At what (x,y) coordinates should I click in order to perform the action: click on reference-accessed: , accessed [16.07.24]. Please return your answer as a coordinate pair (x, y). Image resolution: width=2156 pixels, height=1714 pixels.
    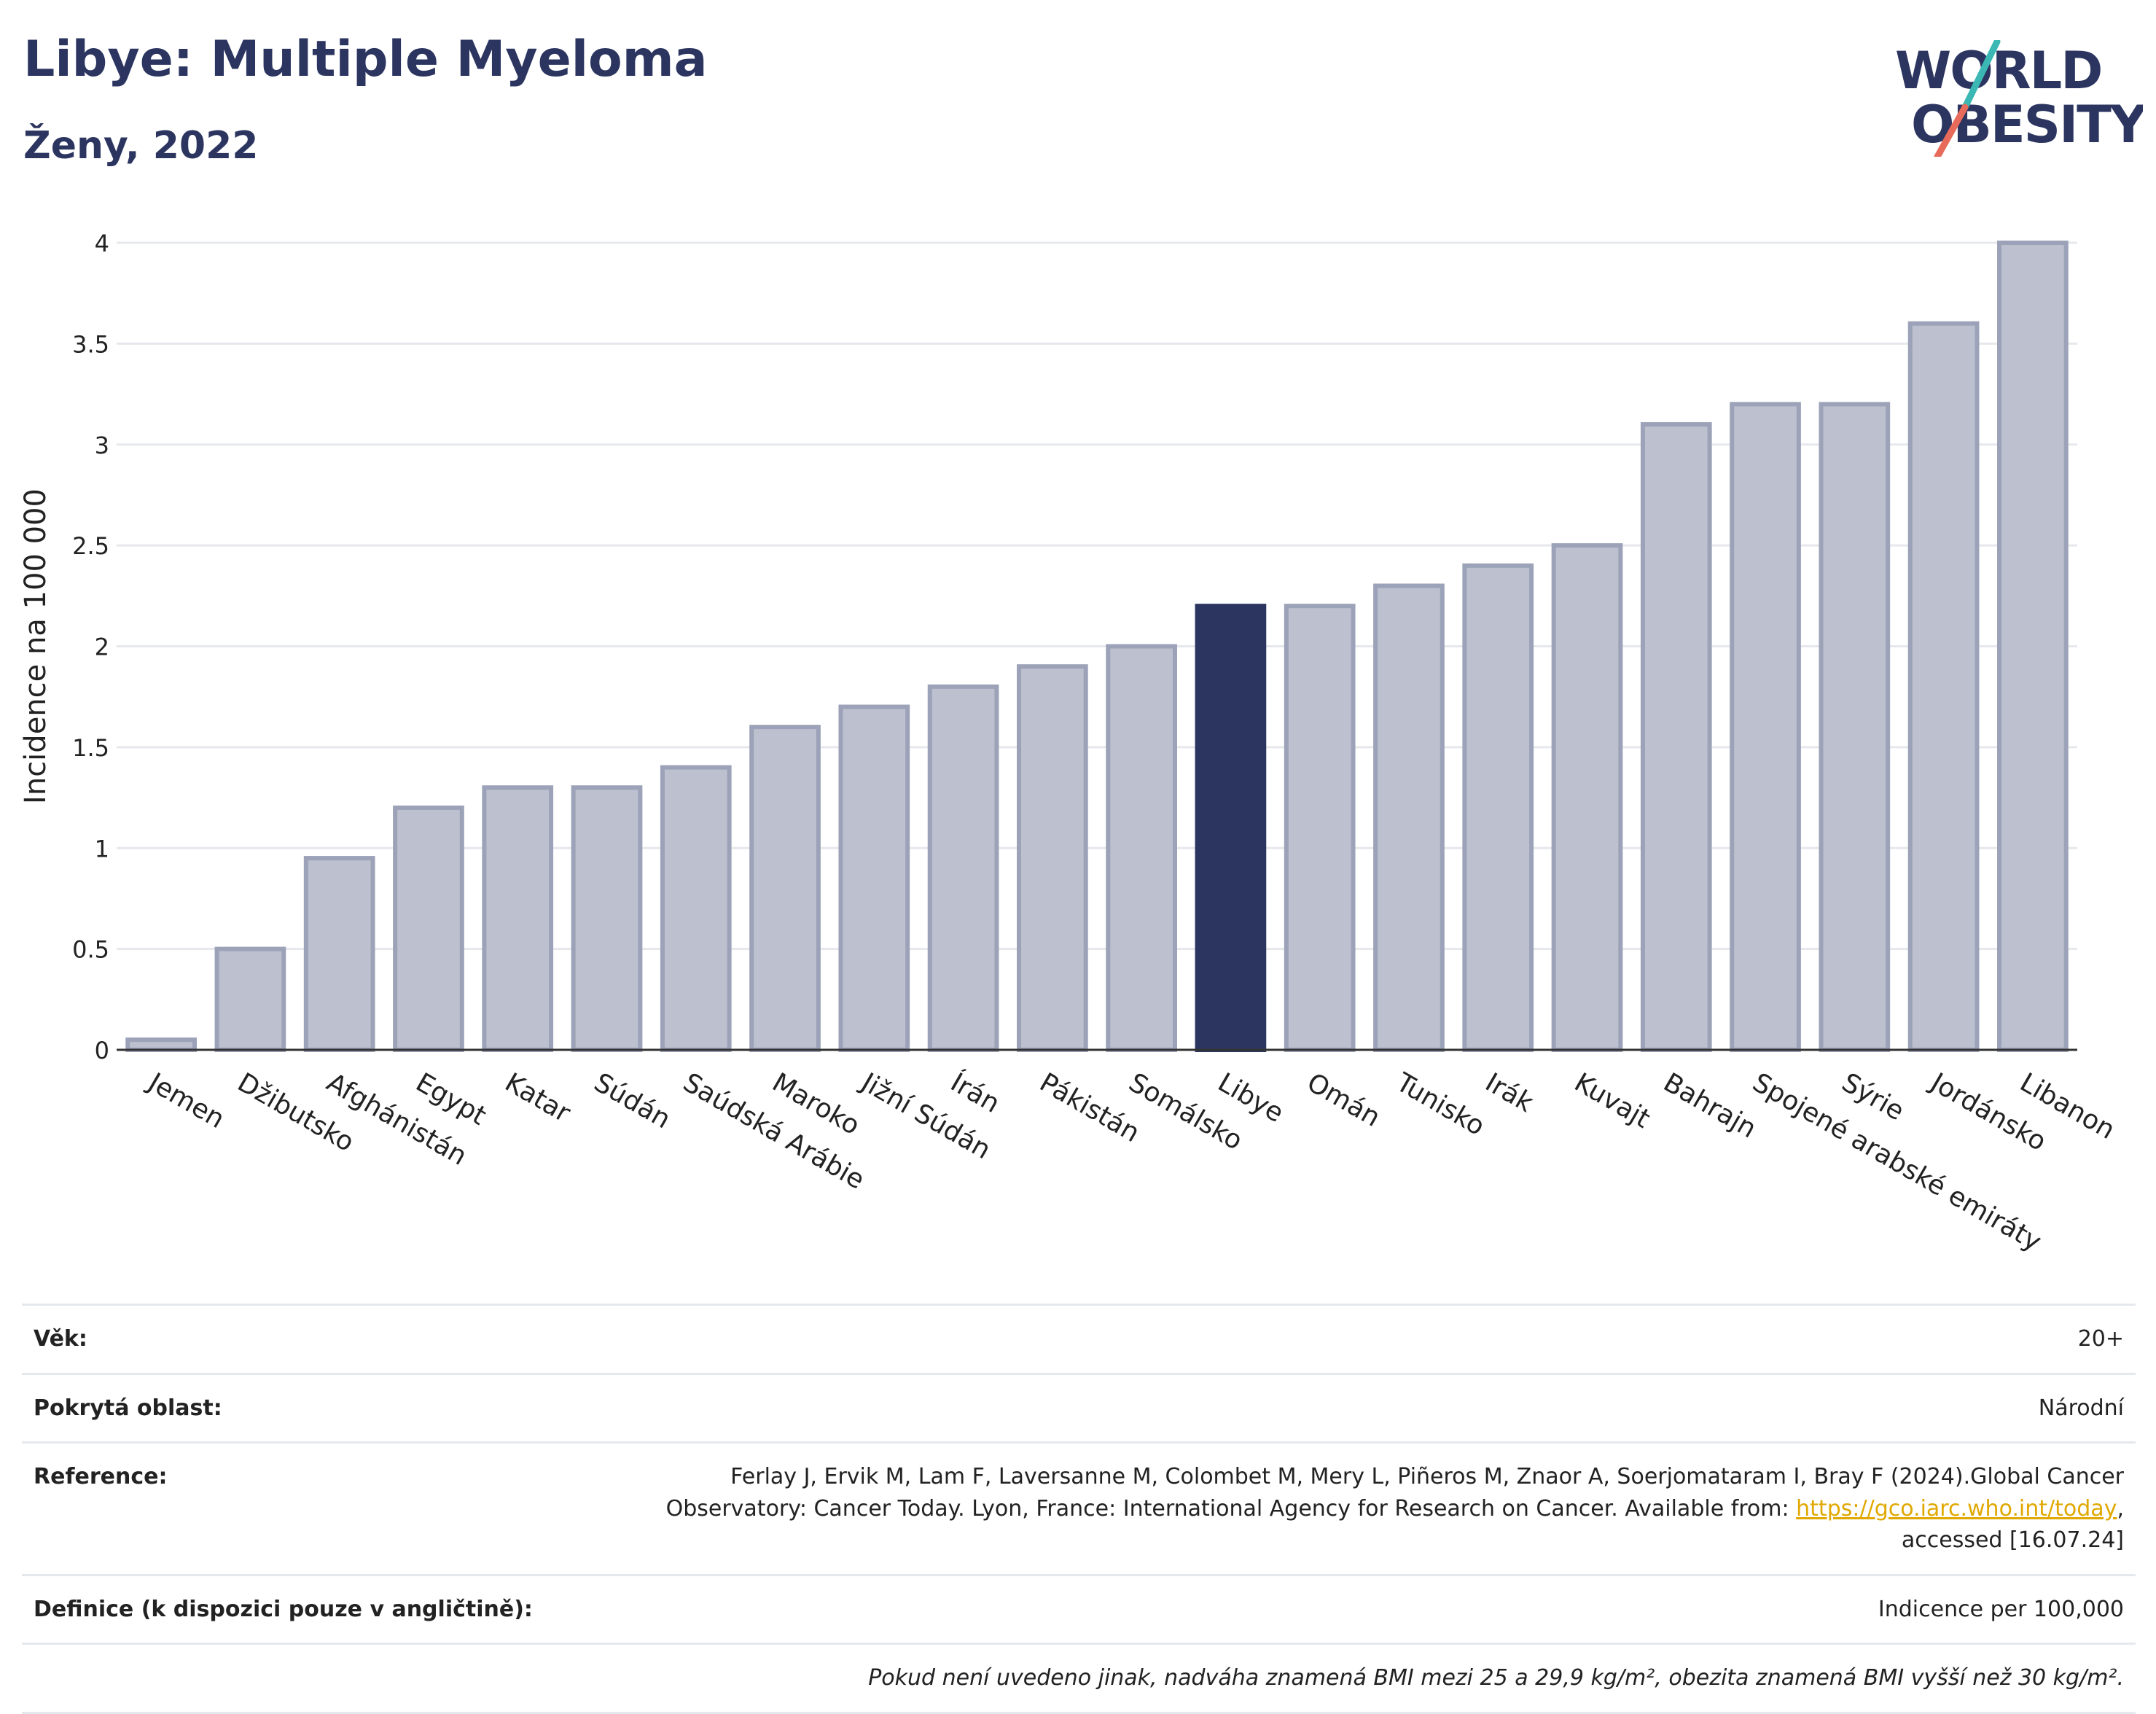
    Looking at the image, I should click on (2012, 1525).